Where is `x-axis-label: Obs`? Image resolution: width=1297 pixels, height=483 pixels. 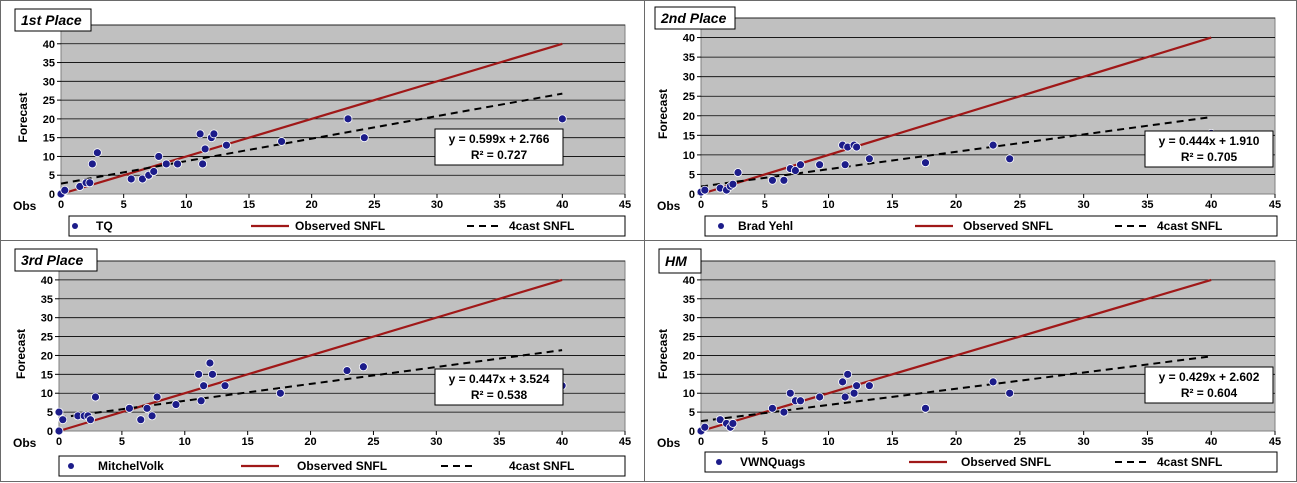
x-axis-label: Obs is located at coordinates (669, 206).